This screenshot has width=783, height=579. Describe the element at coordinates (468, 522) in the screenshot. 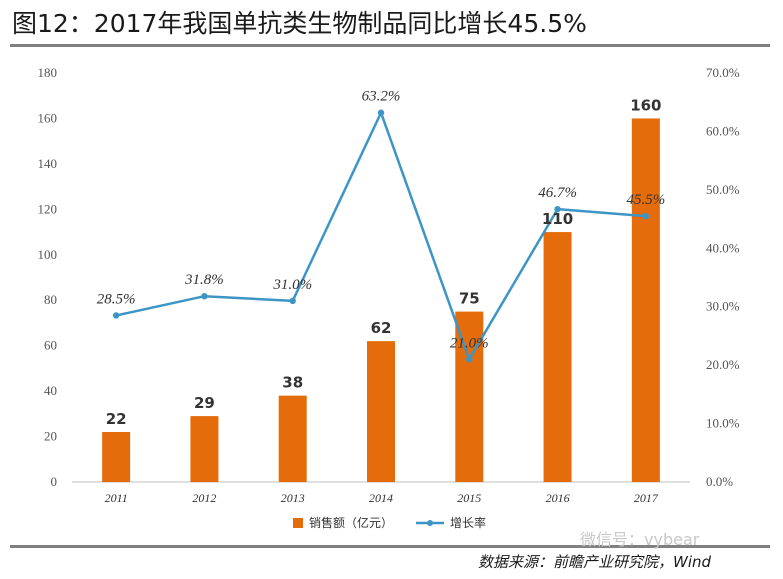

I see `legend-line-label: 增长率` at that location.